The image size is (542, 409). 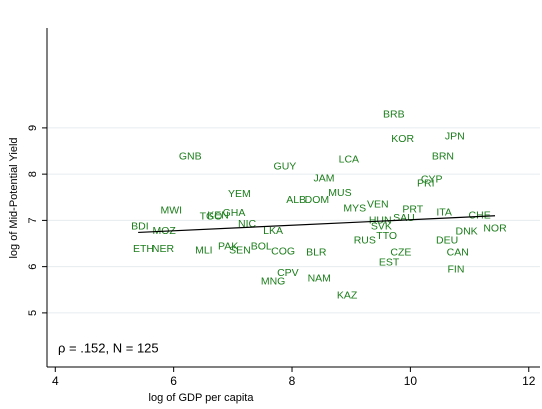 What do you see at coordinates (444, 212) in the screenshot?
I see `point-label: ITA` at bounding box center [444, 212].